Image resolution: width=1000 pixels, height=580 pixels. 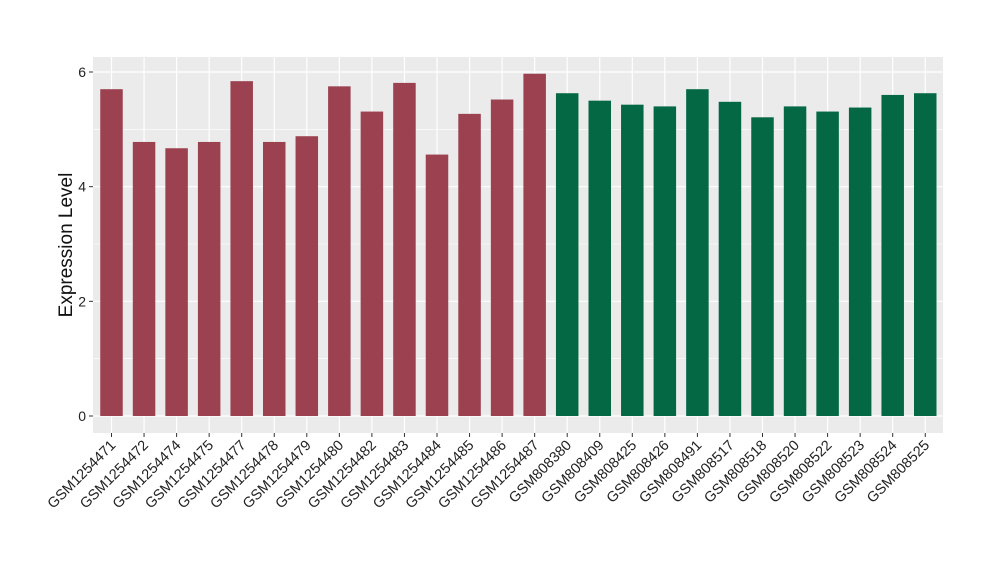 What do you see at coordinates (85, 244) in the screenshot?
I see `y-axis: 0 2 4 6` at bounding box center [85, 244].